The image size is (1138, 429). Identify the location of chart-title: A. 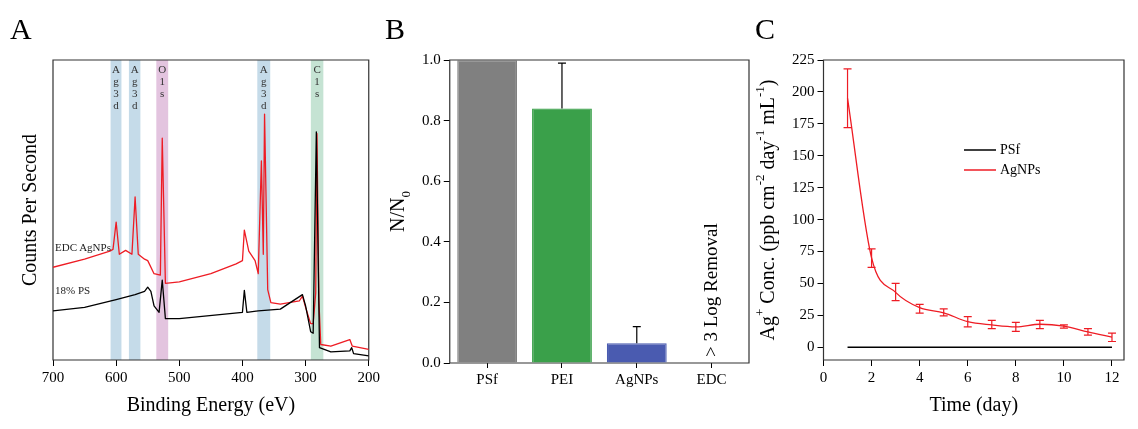
(21, 28).